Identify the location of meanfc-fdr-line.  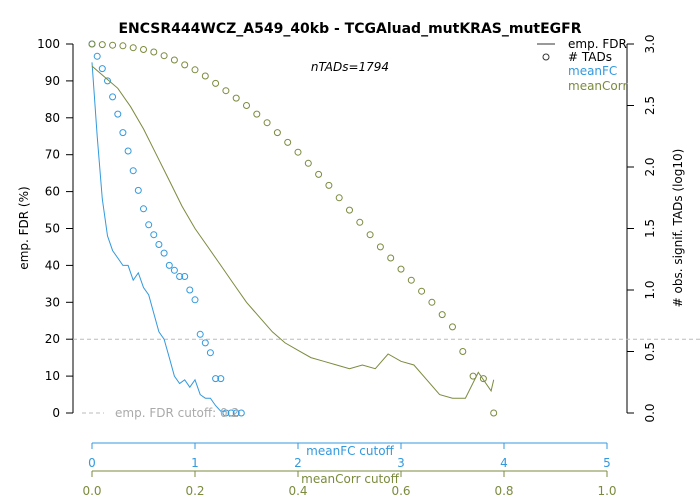
(158, 237).